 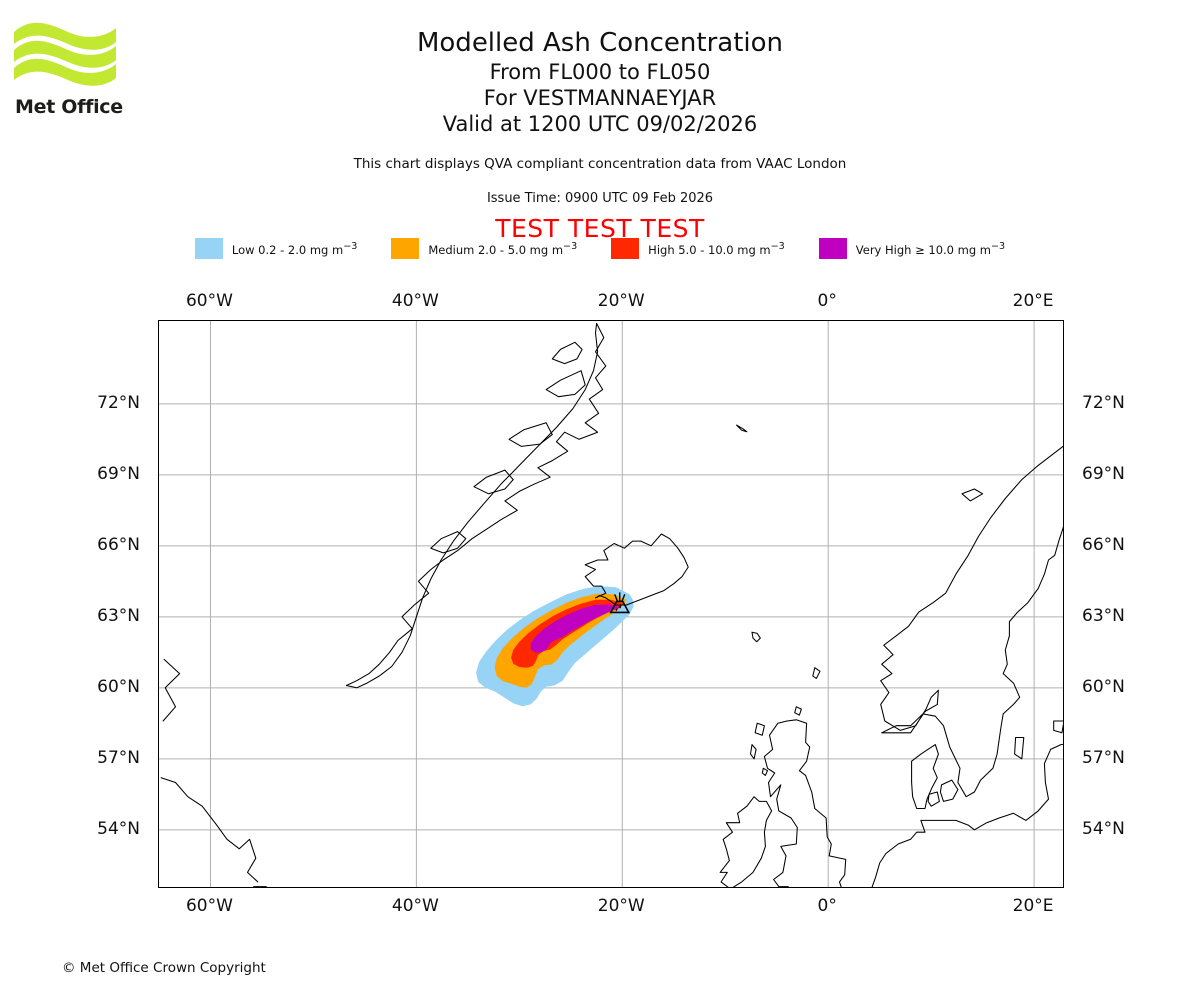 I want to click on page-title: Modelled Ash Concentration, so click(x=600, y=43).